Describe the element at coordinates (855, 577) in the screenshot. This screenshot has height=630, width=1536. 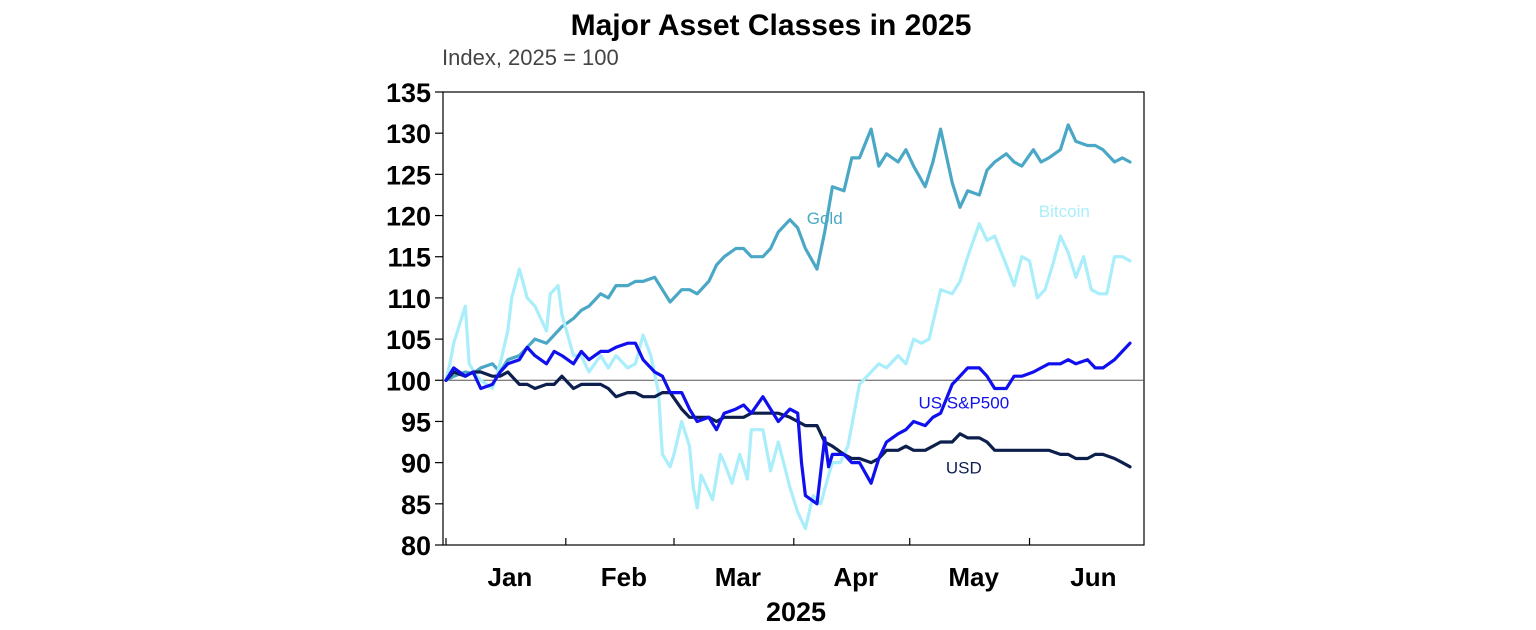
I see `x-tick-label: Apr` at that location.